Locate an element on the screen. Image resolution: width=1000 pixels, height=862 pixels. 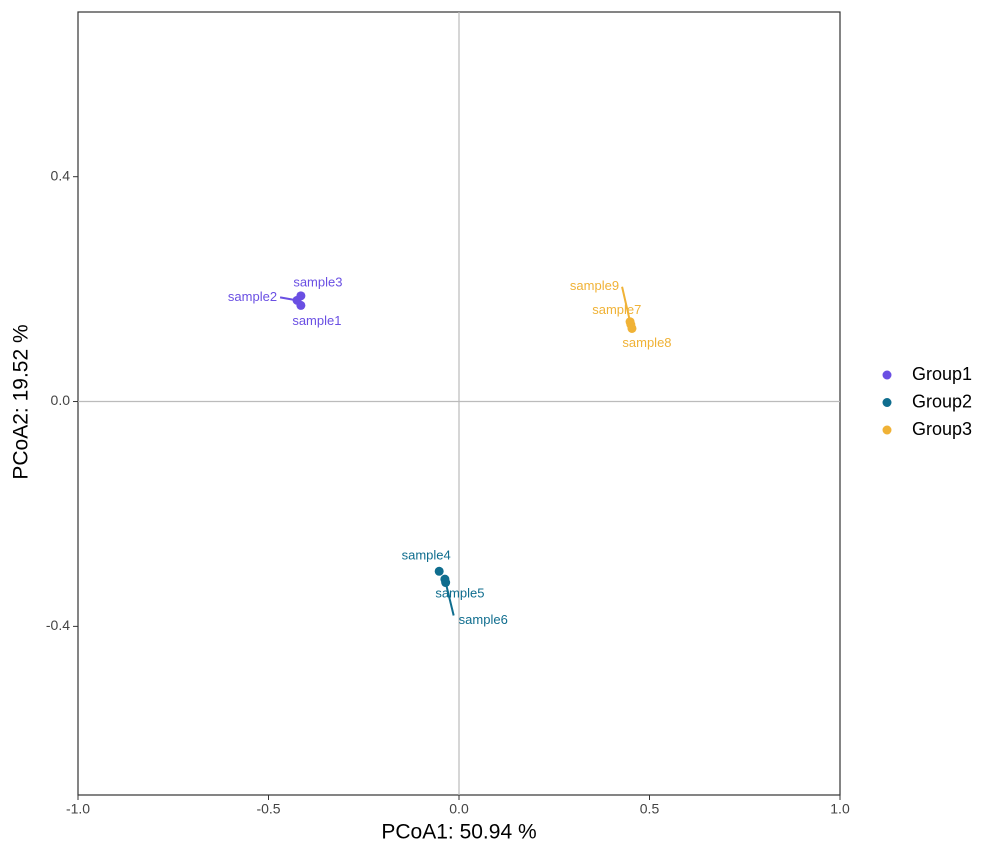
y-axis-label: PCoA2: 19.52 % is located at coordinates (21, 401).